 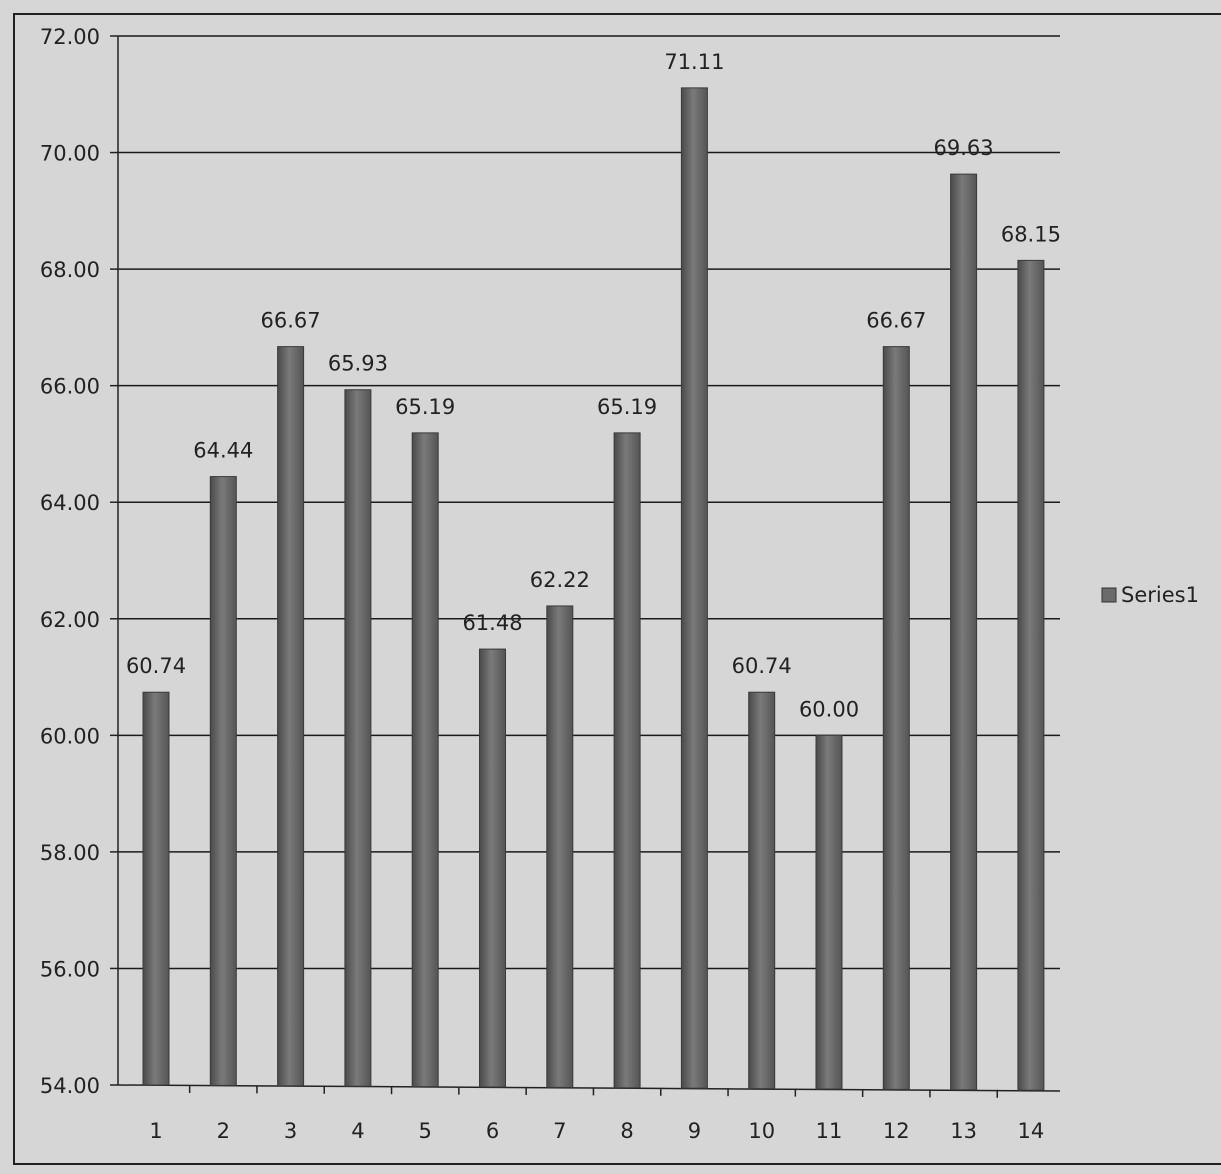 I want to click on y-tick-label: 60.00, so click(x=70, y=736).